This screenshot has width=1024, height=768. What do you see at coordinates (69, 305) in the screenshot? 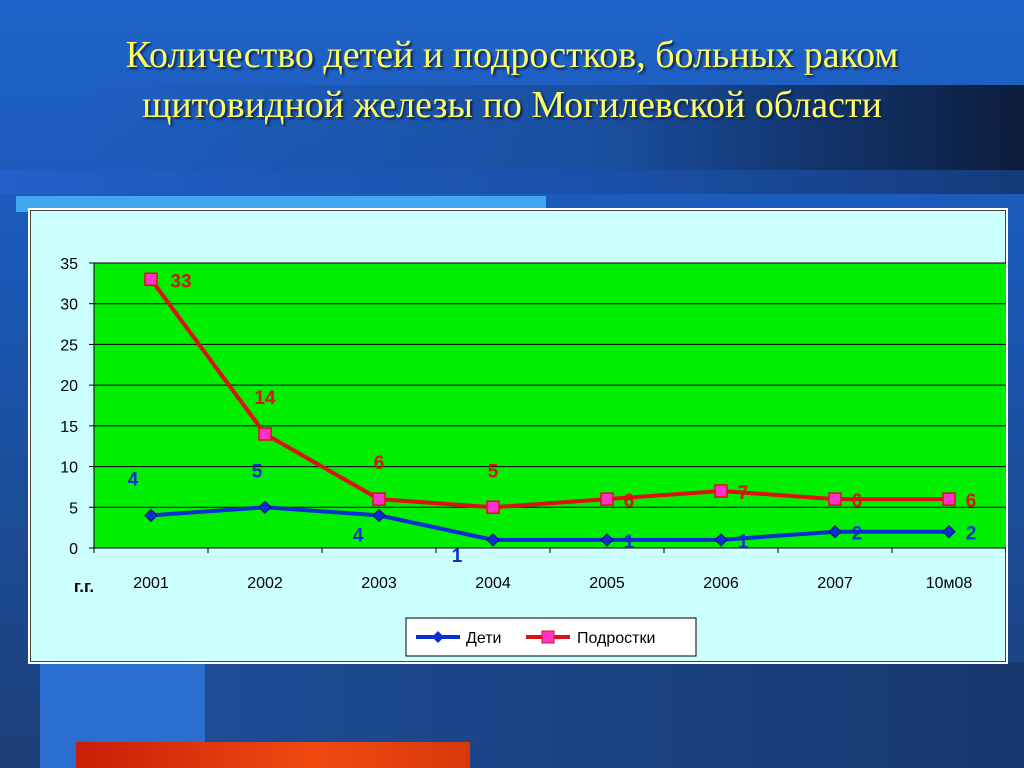
I see `y-tick-label: 30` at bounding box center [69, 305].